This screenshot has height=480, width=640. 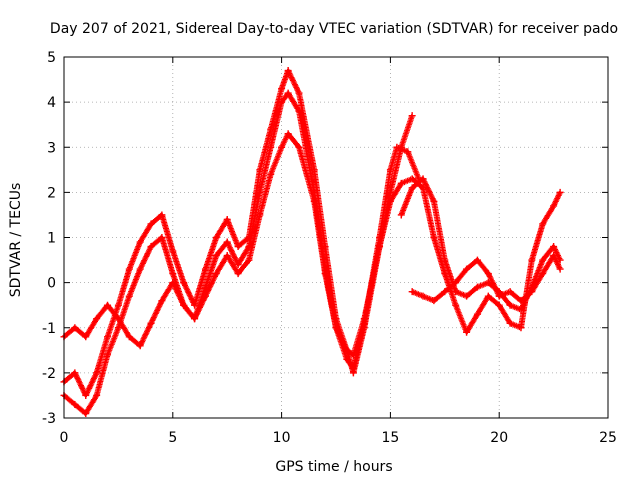 I want to click on y-tick-label: -1, so click(x=49, y=329).